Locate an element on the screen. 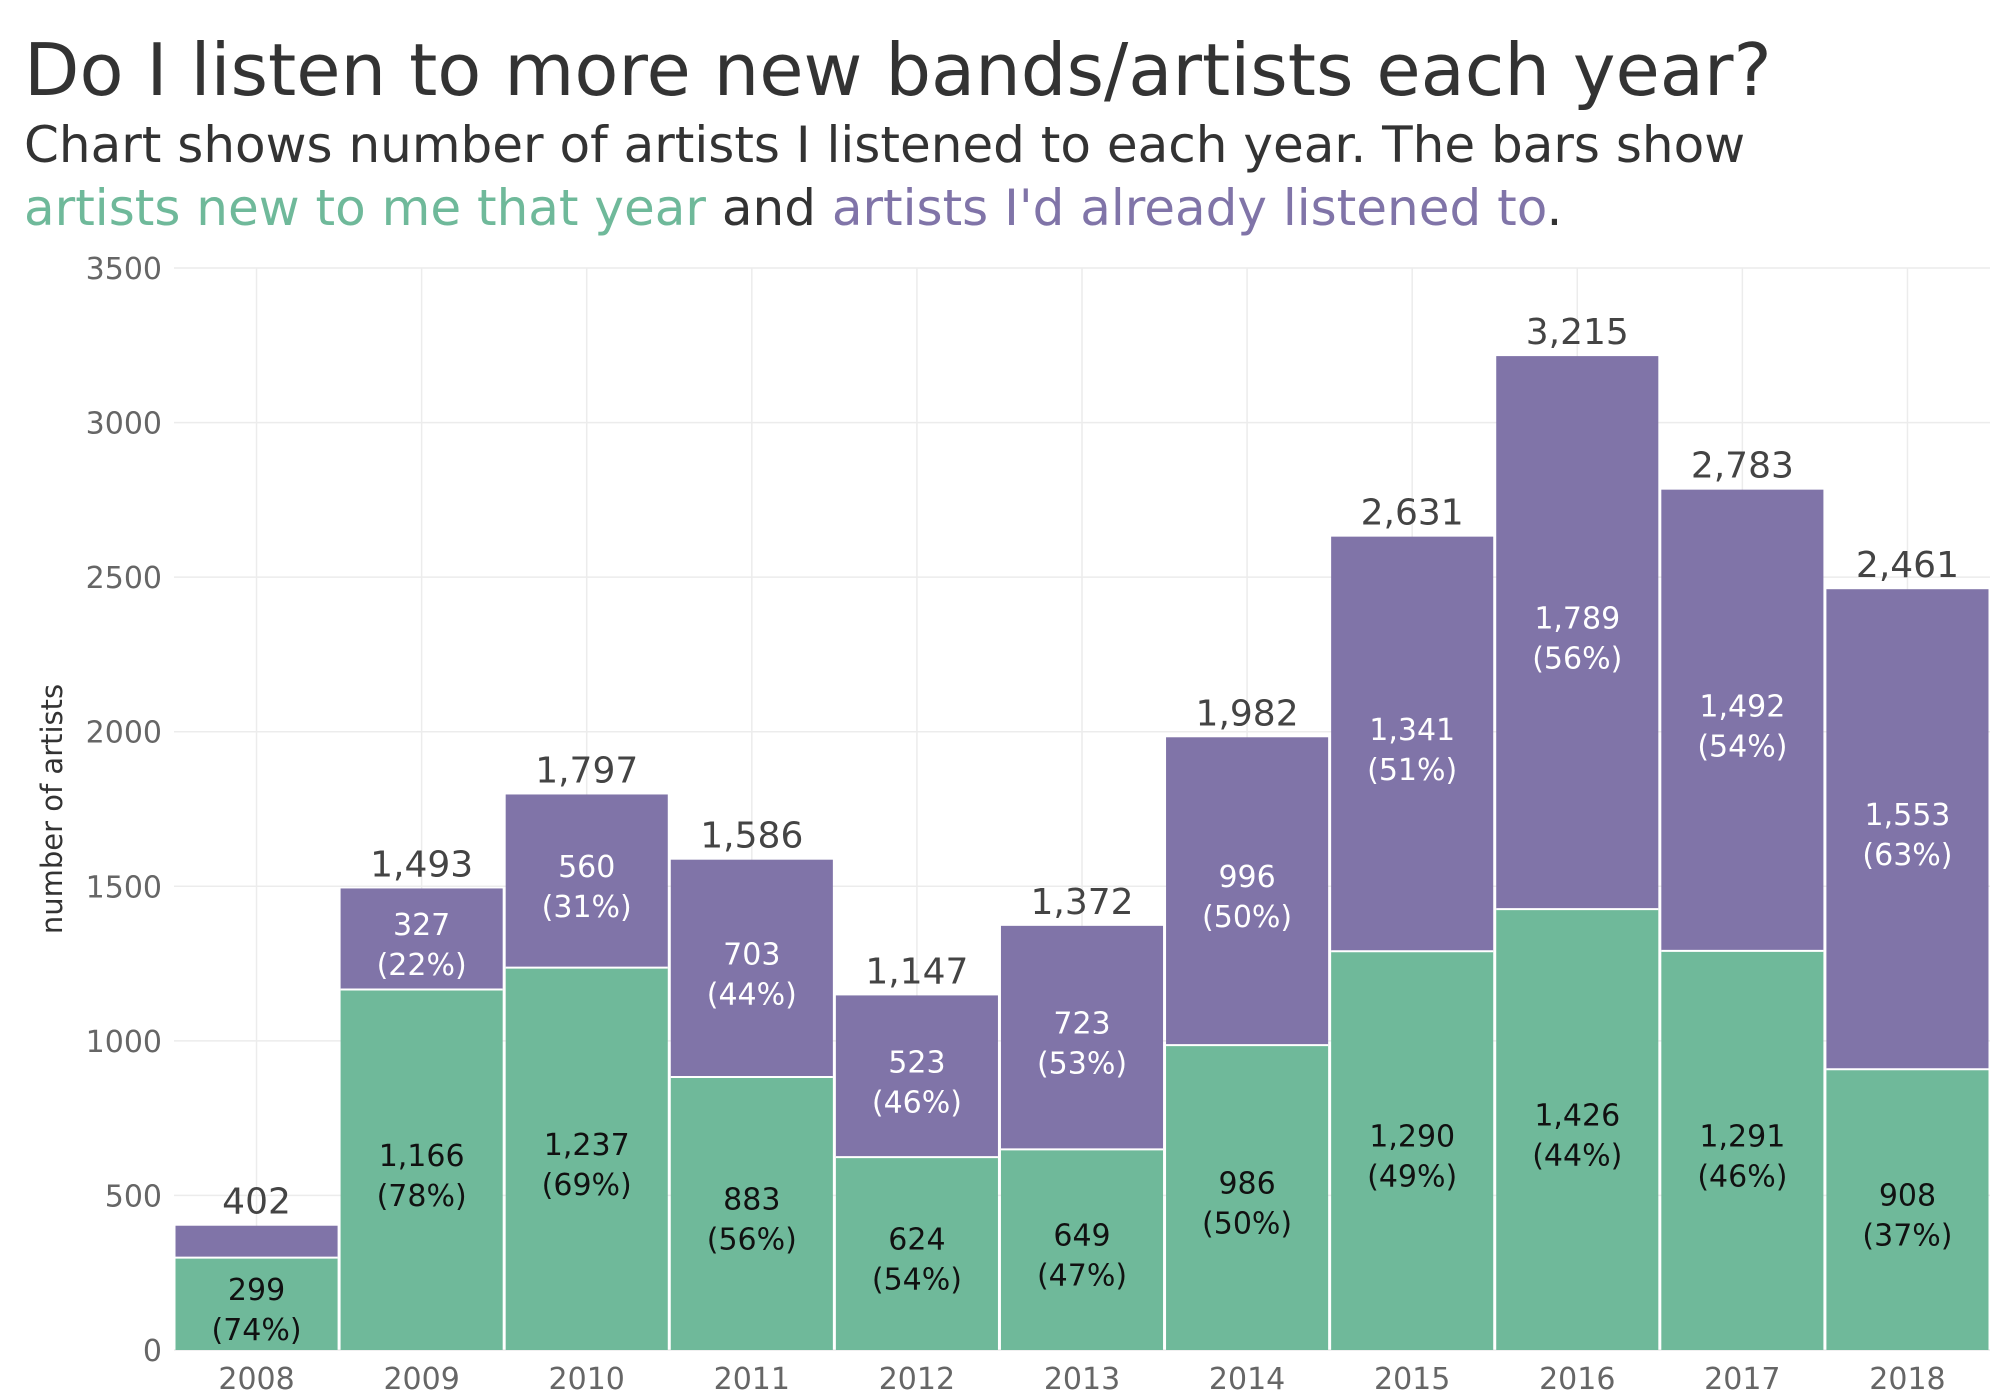 The image size is (2000, 1400). label-new-pct-2015: (49%) is located at coordinates (1412, 1177).